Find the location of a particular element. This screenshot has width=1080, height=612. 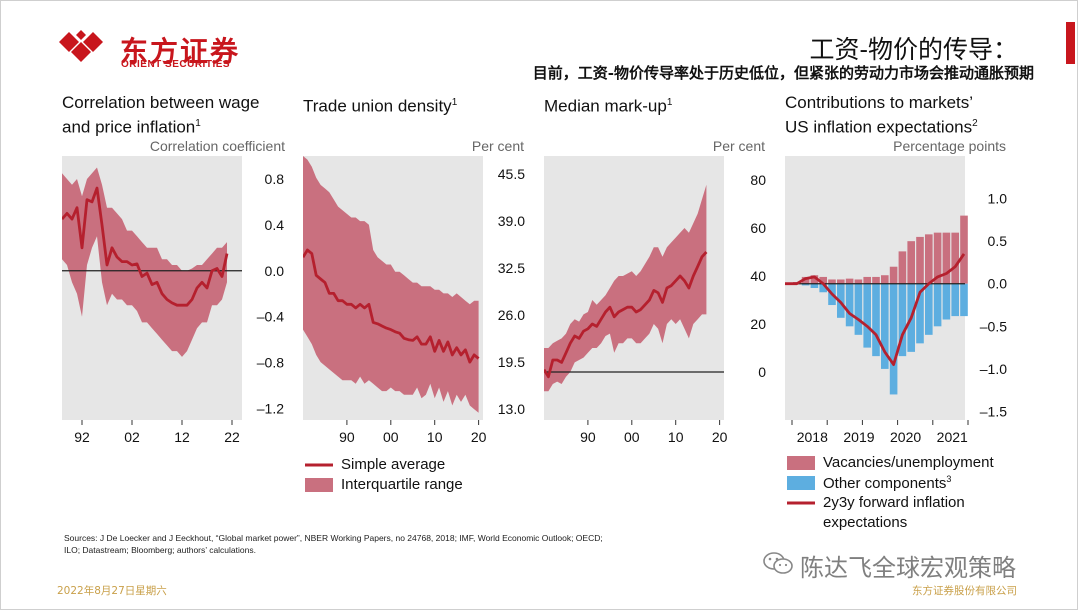

y-tick-label: 0.4 is located at coordinates (275, 225).